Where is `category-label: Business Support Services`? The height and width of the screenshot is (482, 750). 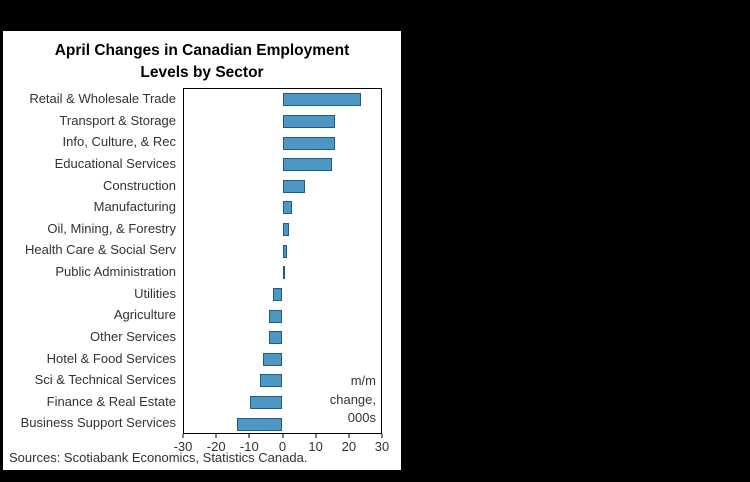
category-label: Business Support Services is located at coordinates (98, 423).